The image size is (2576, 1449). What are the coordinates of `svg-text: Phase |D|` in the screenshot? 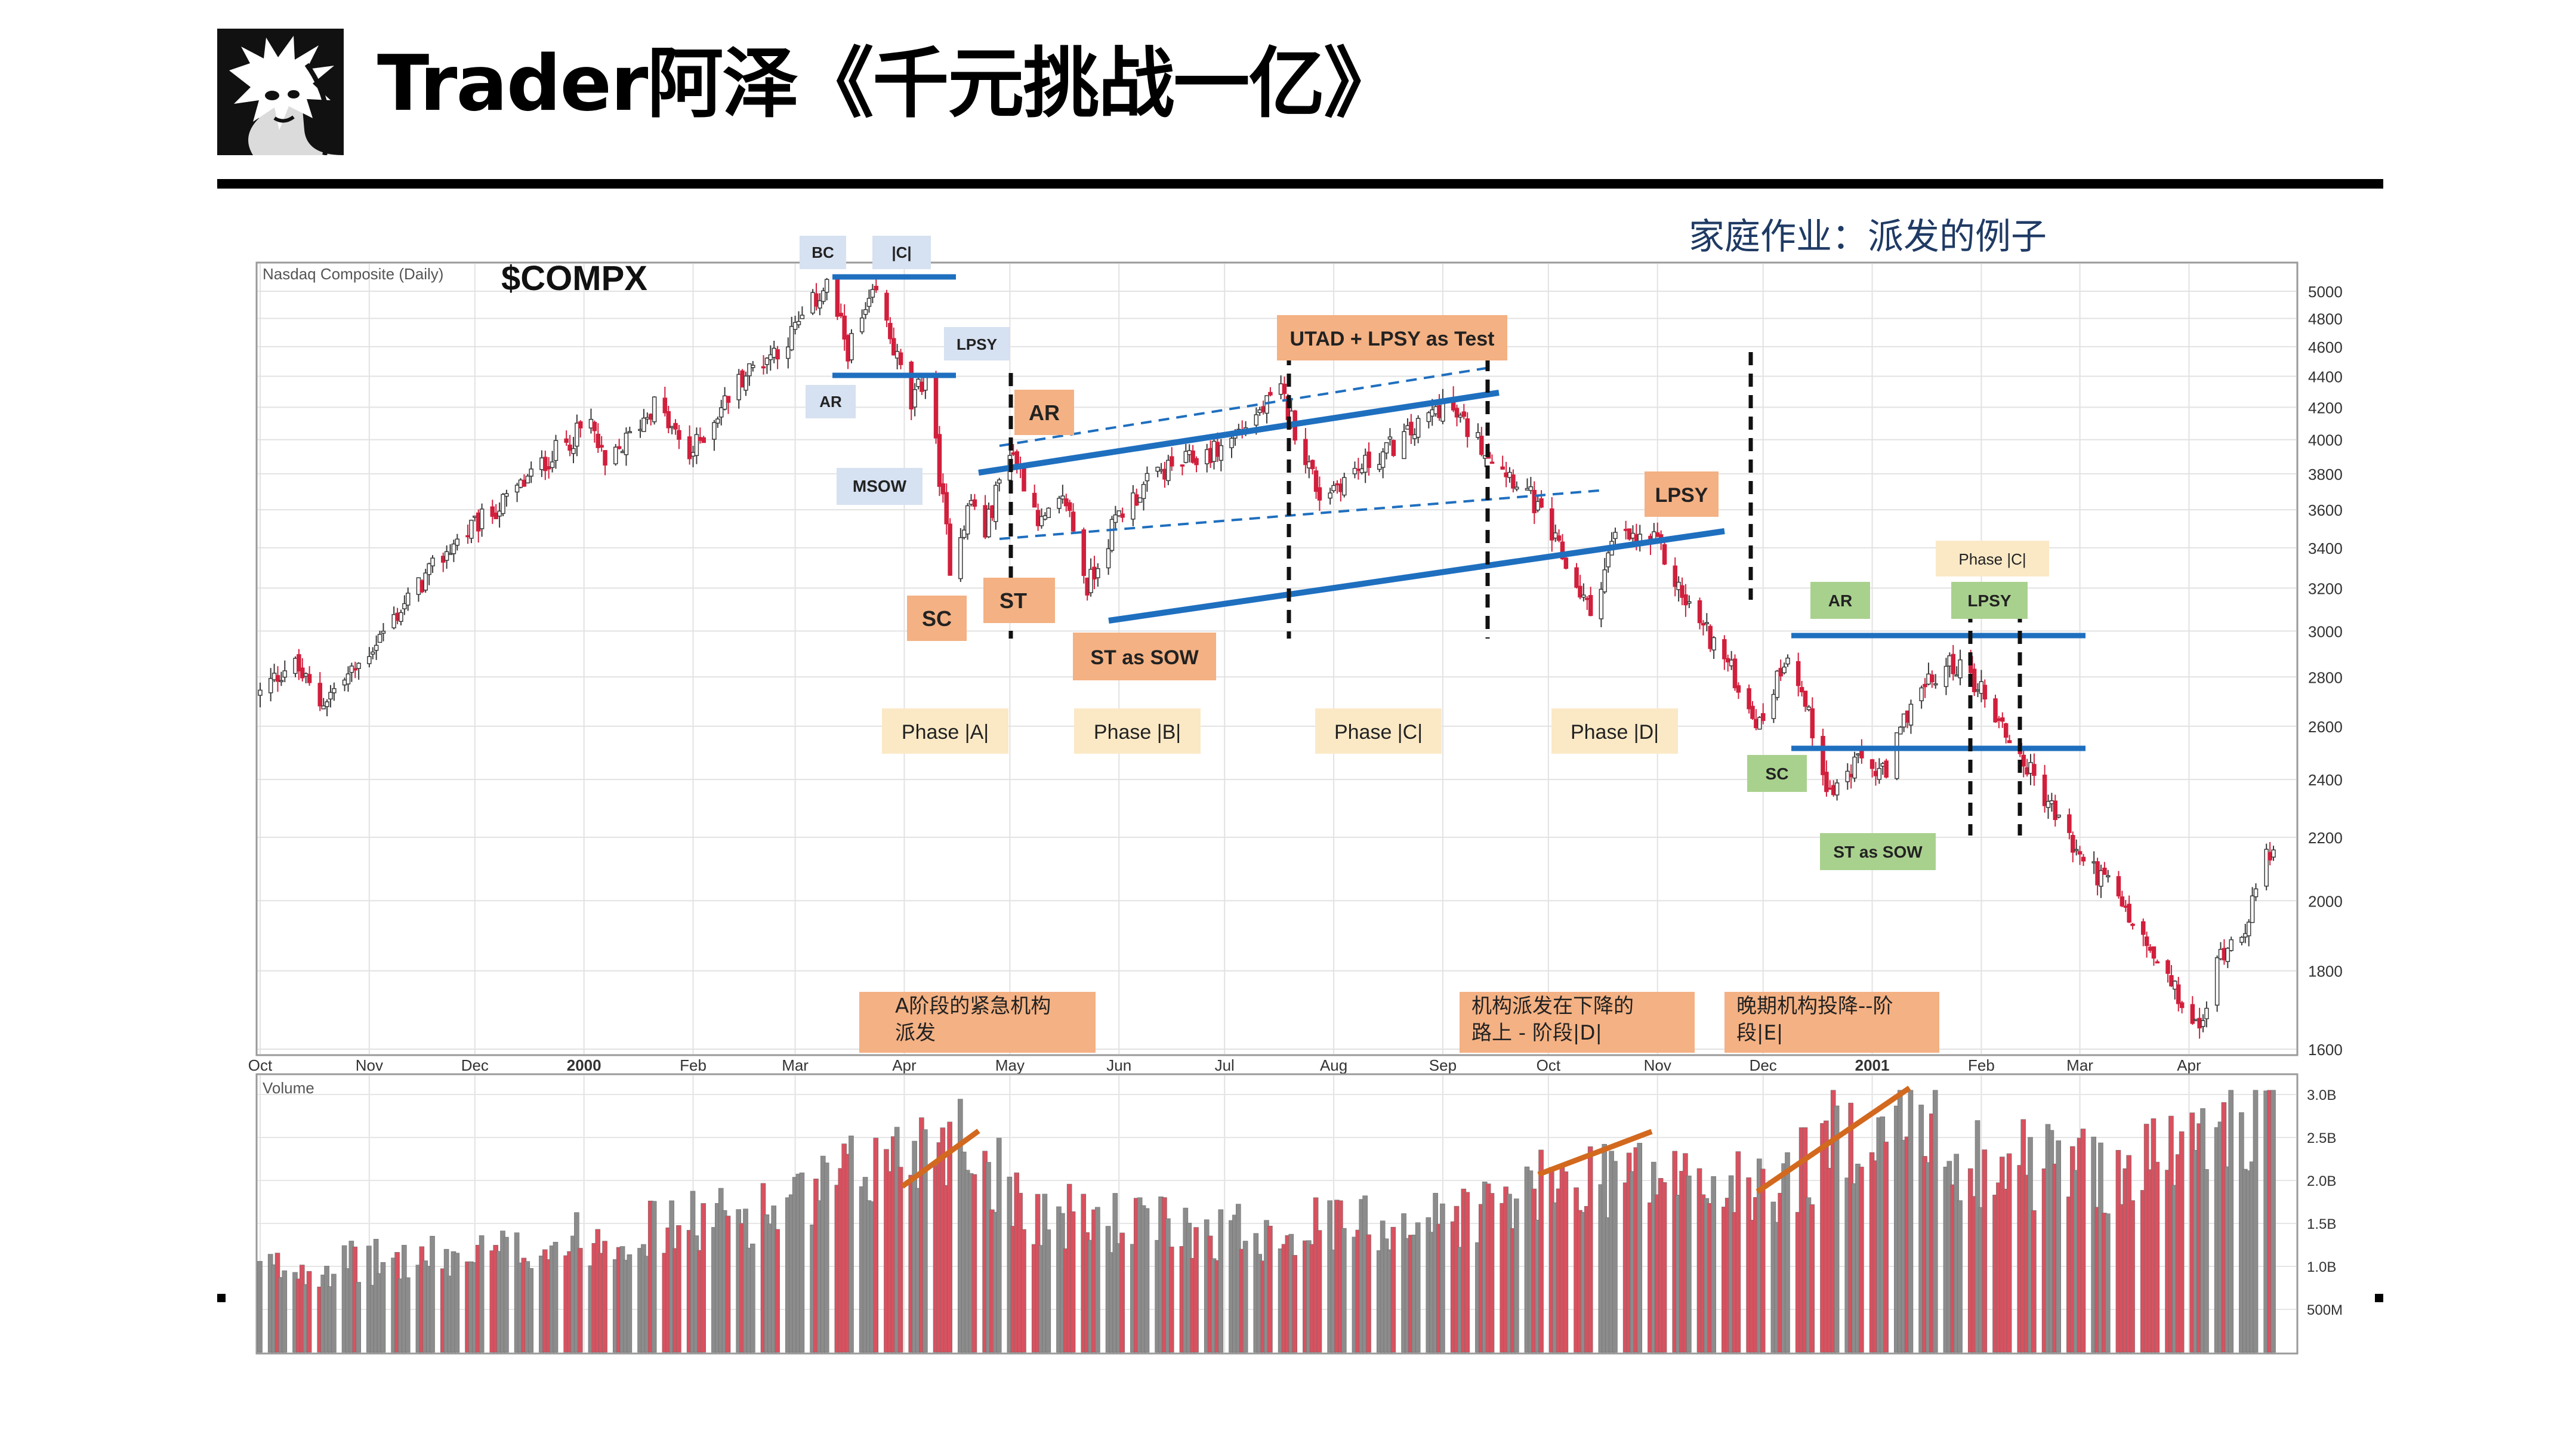 It's located at (1615, 732).